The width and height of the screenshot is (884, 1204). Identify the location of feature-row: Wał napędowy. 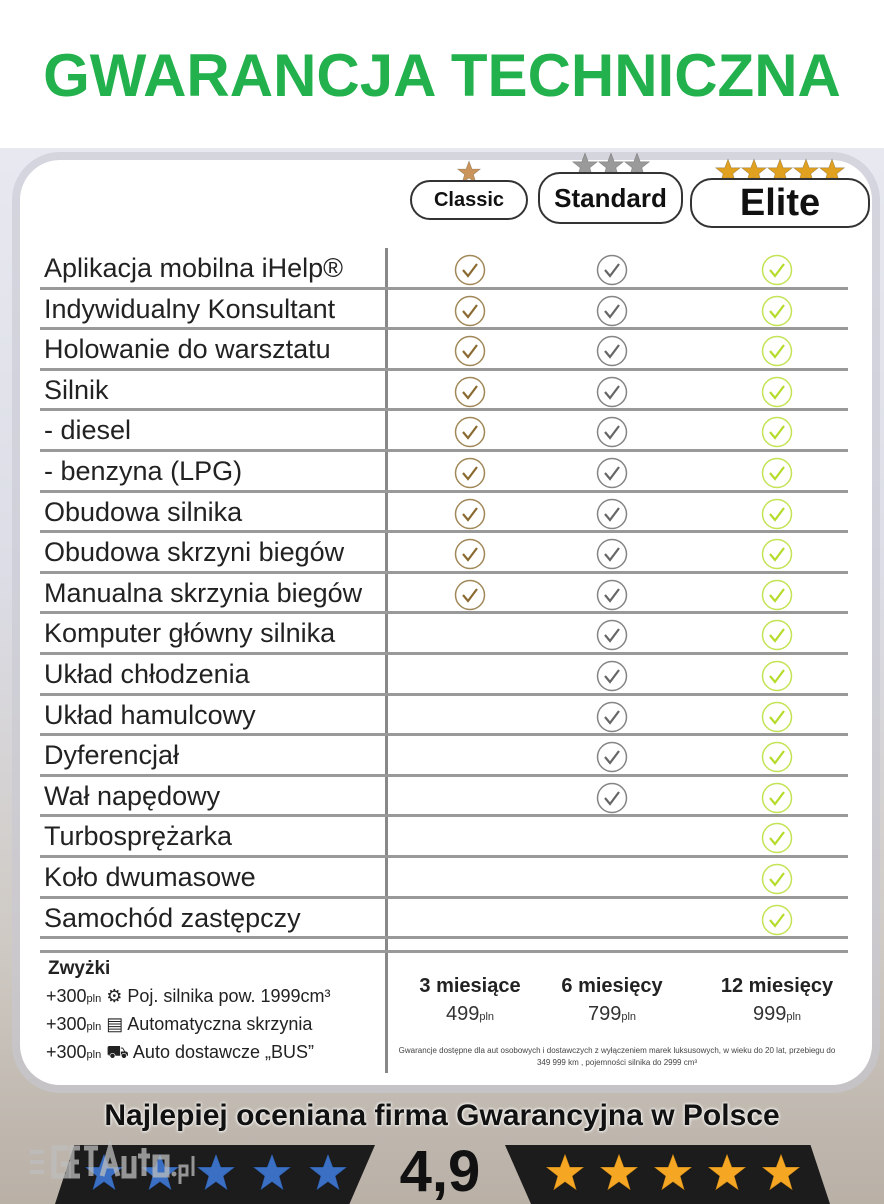
(444, 797).